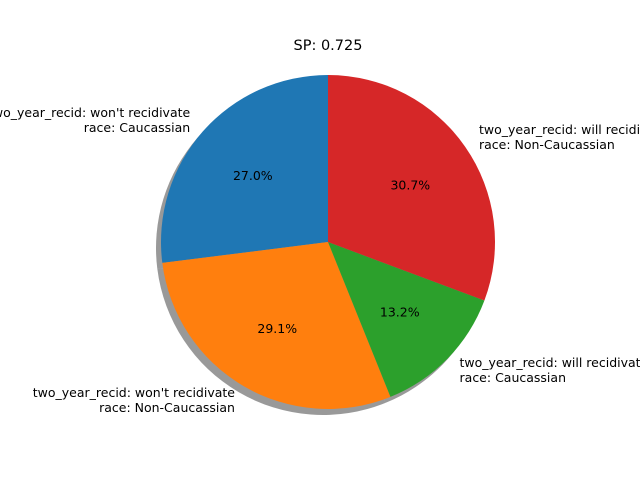  Describe the element at coordinates (328, 46) in the screenshot. I see `chart-title: SP: 0.725` at that location.